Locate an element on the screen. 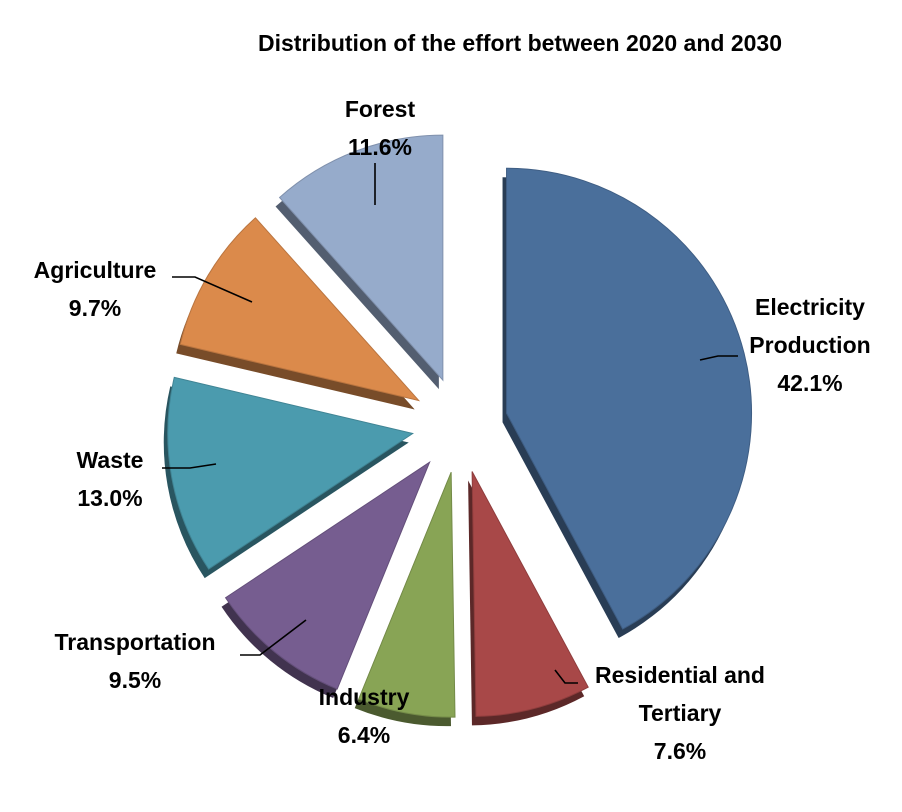 Image resolution: width=902 pixels, height=812 pixels. pie-slice-industry is located at coordinates (407, 594).